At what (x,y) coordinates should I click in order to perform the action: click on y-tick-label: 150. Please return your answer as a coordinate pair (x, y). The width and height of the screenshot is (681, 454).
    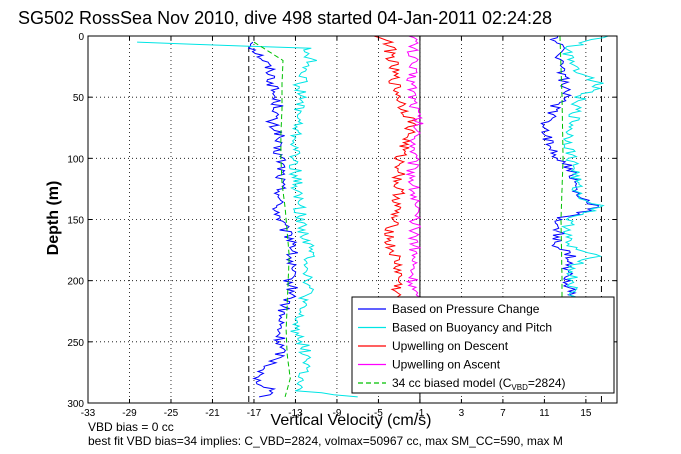
    Looking at the image, I should click on (75, 221).